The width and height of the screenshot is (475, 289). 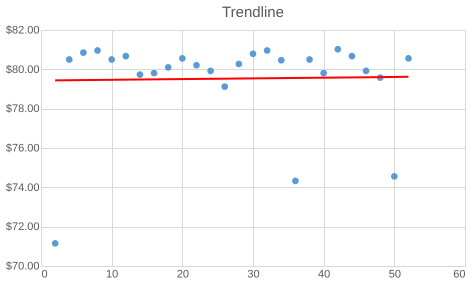 I want to click on x-tick-label: 0, so click(x=45, y=274).